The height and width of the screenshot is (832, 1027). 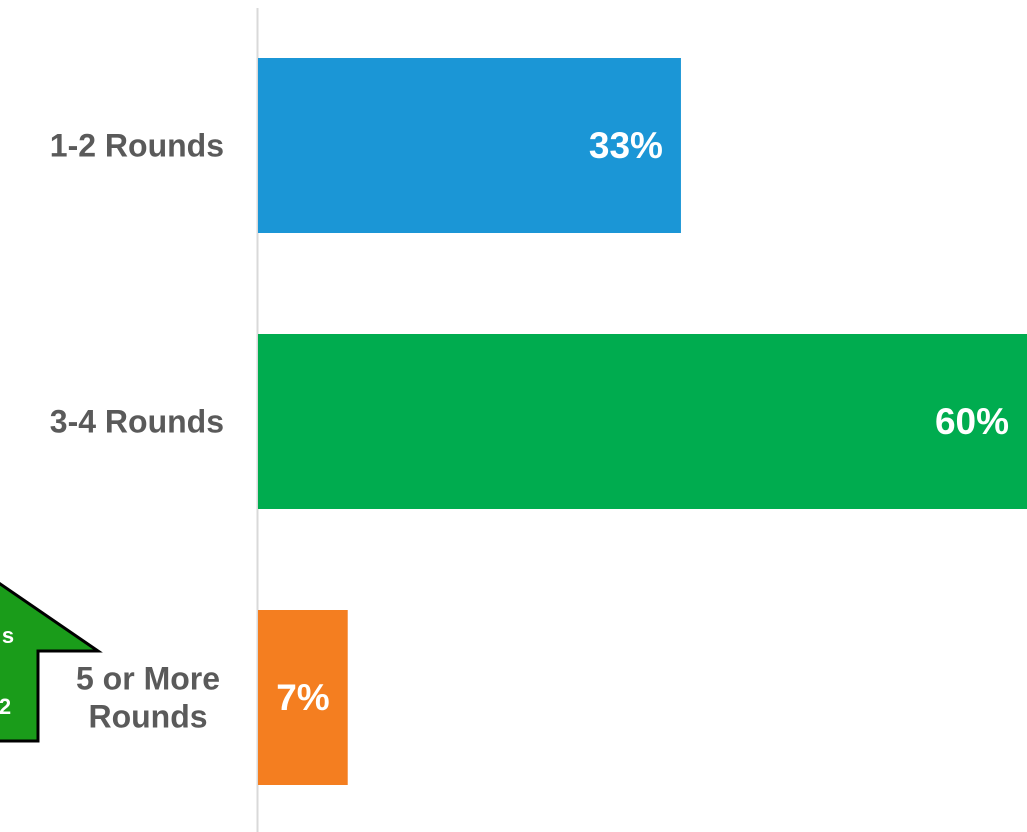 What do you see at coordinates (137, 146) in the screenshot?
I see `category-label: 1-2 Rounds` at bounding box center [137, 146].